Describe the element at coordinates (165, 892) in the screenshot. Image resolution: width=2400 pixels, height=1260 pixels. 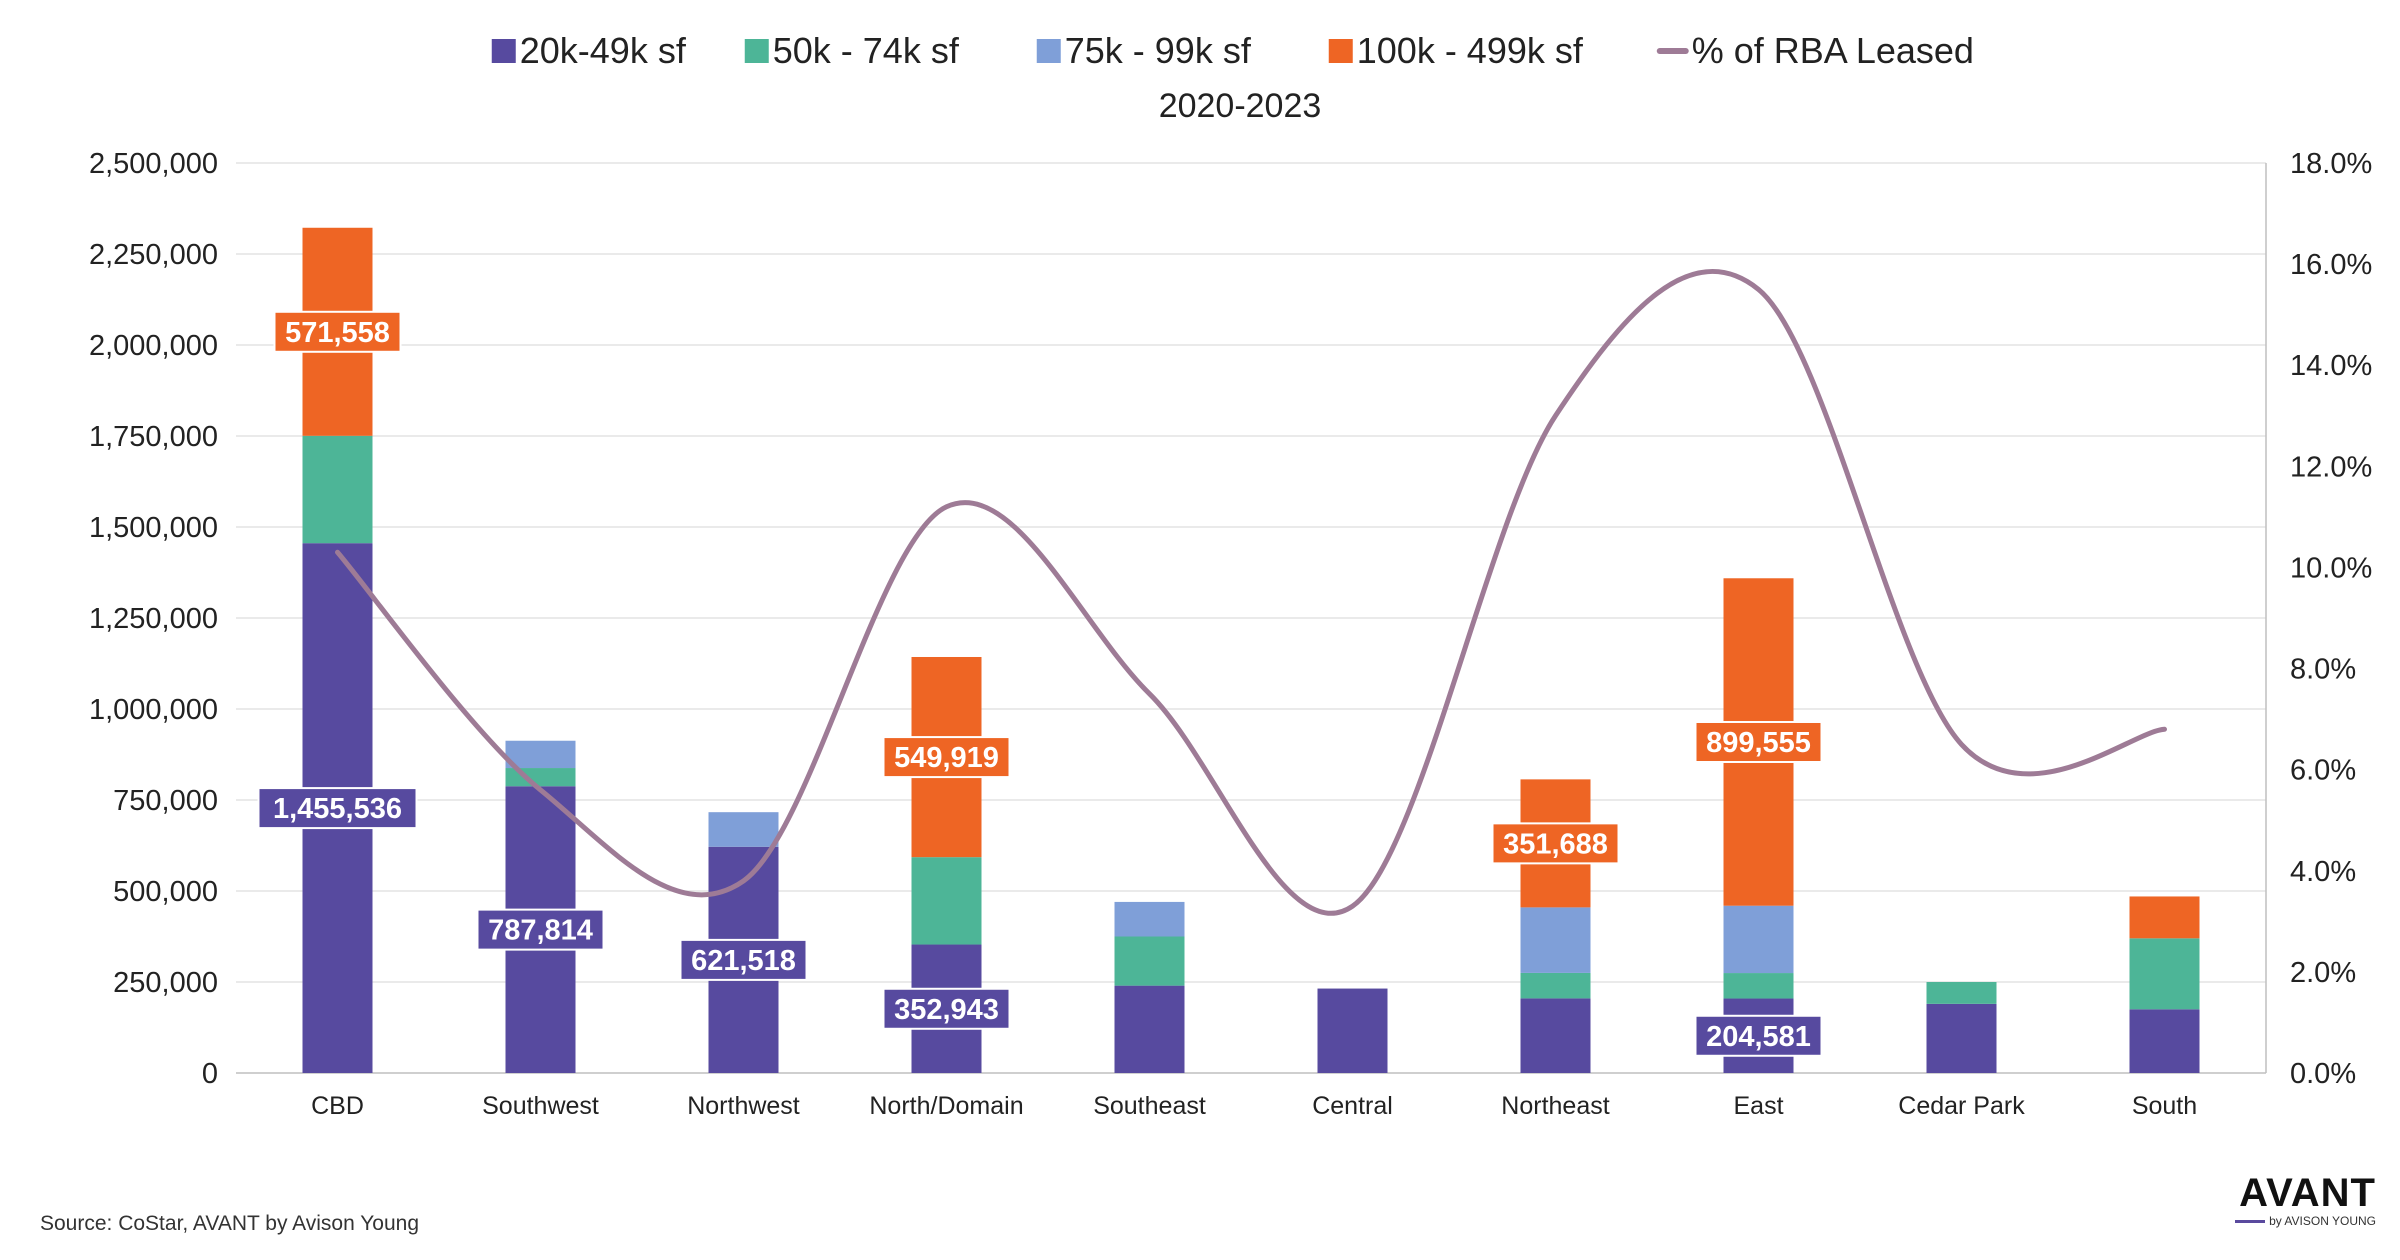
I see `y-left-tick-label: 500,000` at that location.